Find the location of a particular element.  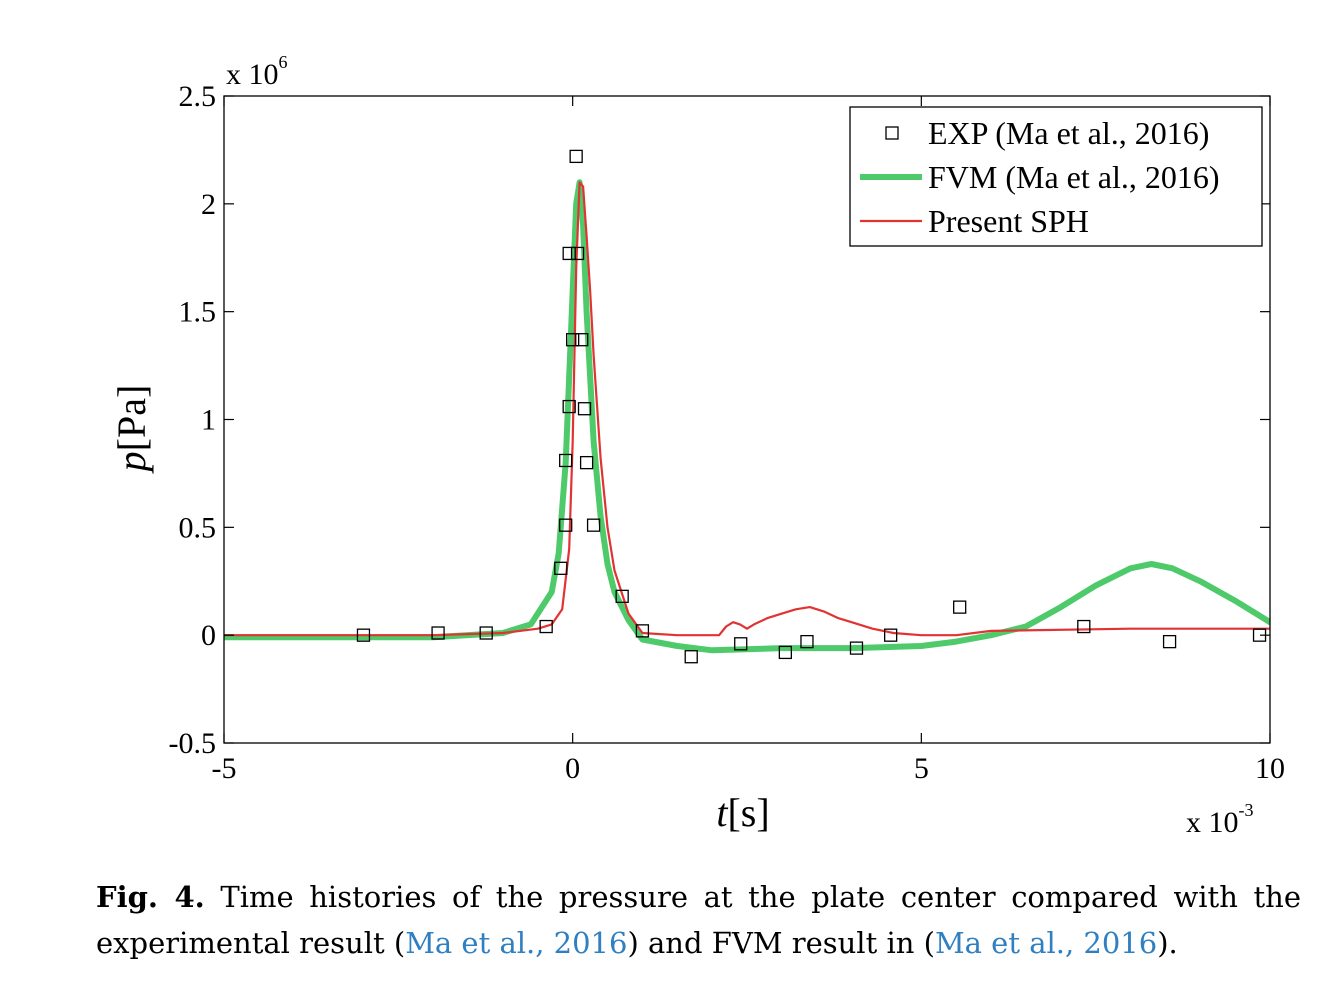

x-tick-label: -5 is located at coordinates (224, 768).